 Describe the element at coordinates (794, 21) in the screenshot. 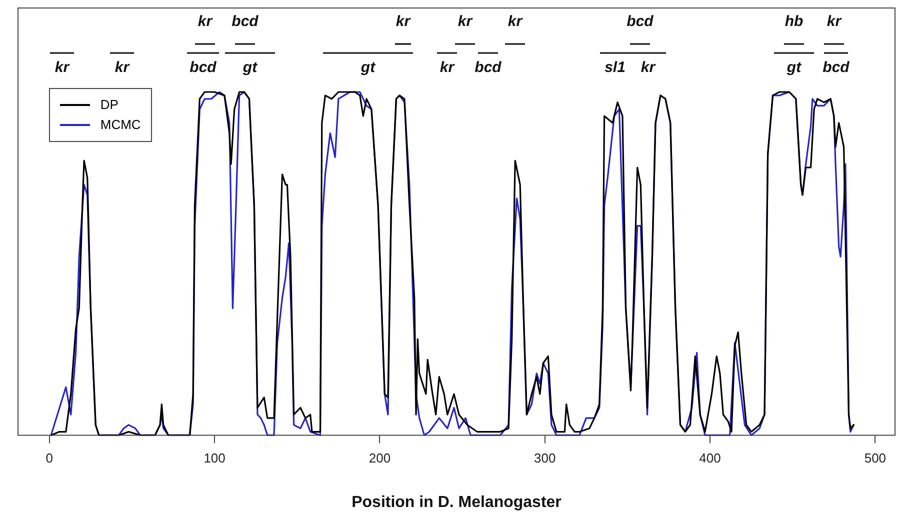

I see `text: hb` at that location.